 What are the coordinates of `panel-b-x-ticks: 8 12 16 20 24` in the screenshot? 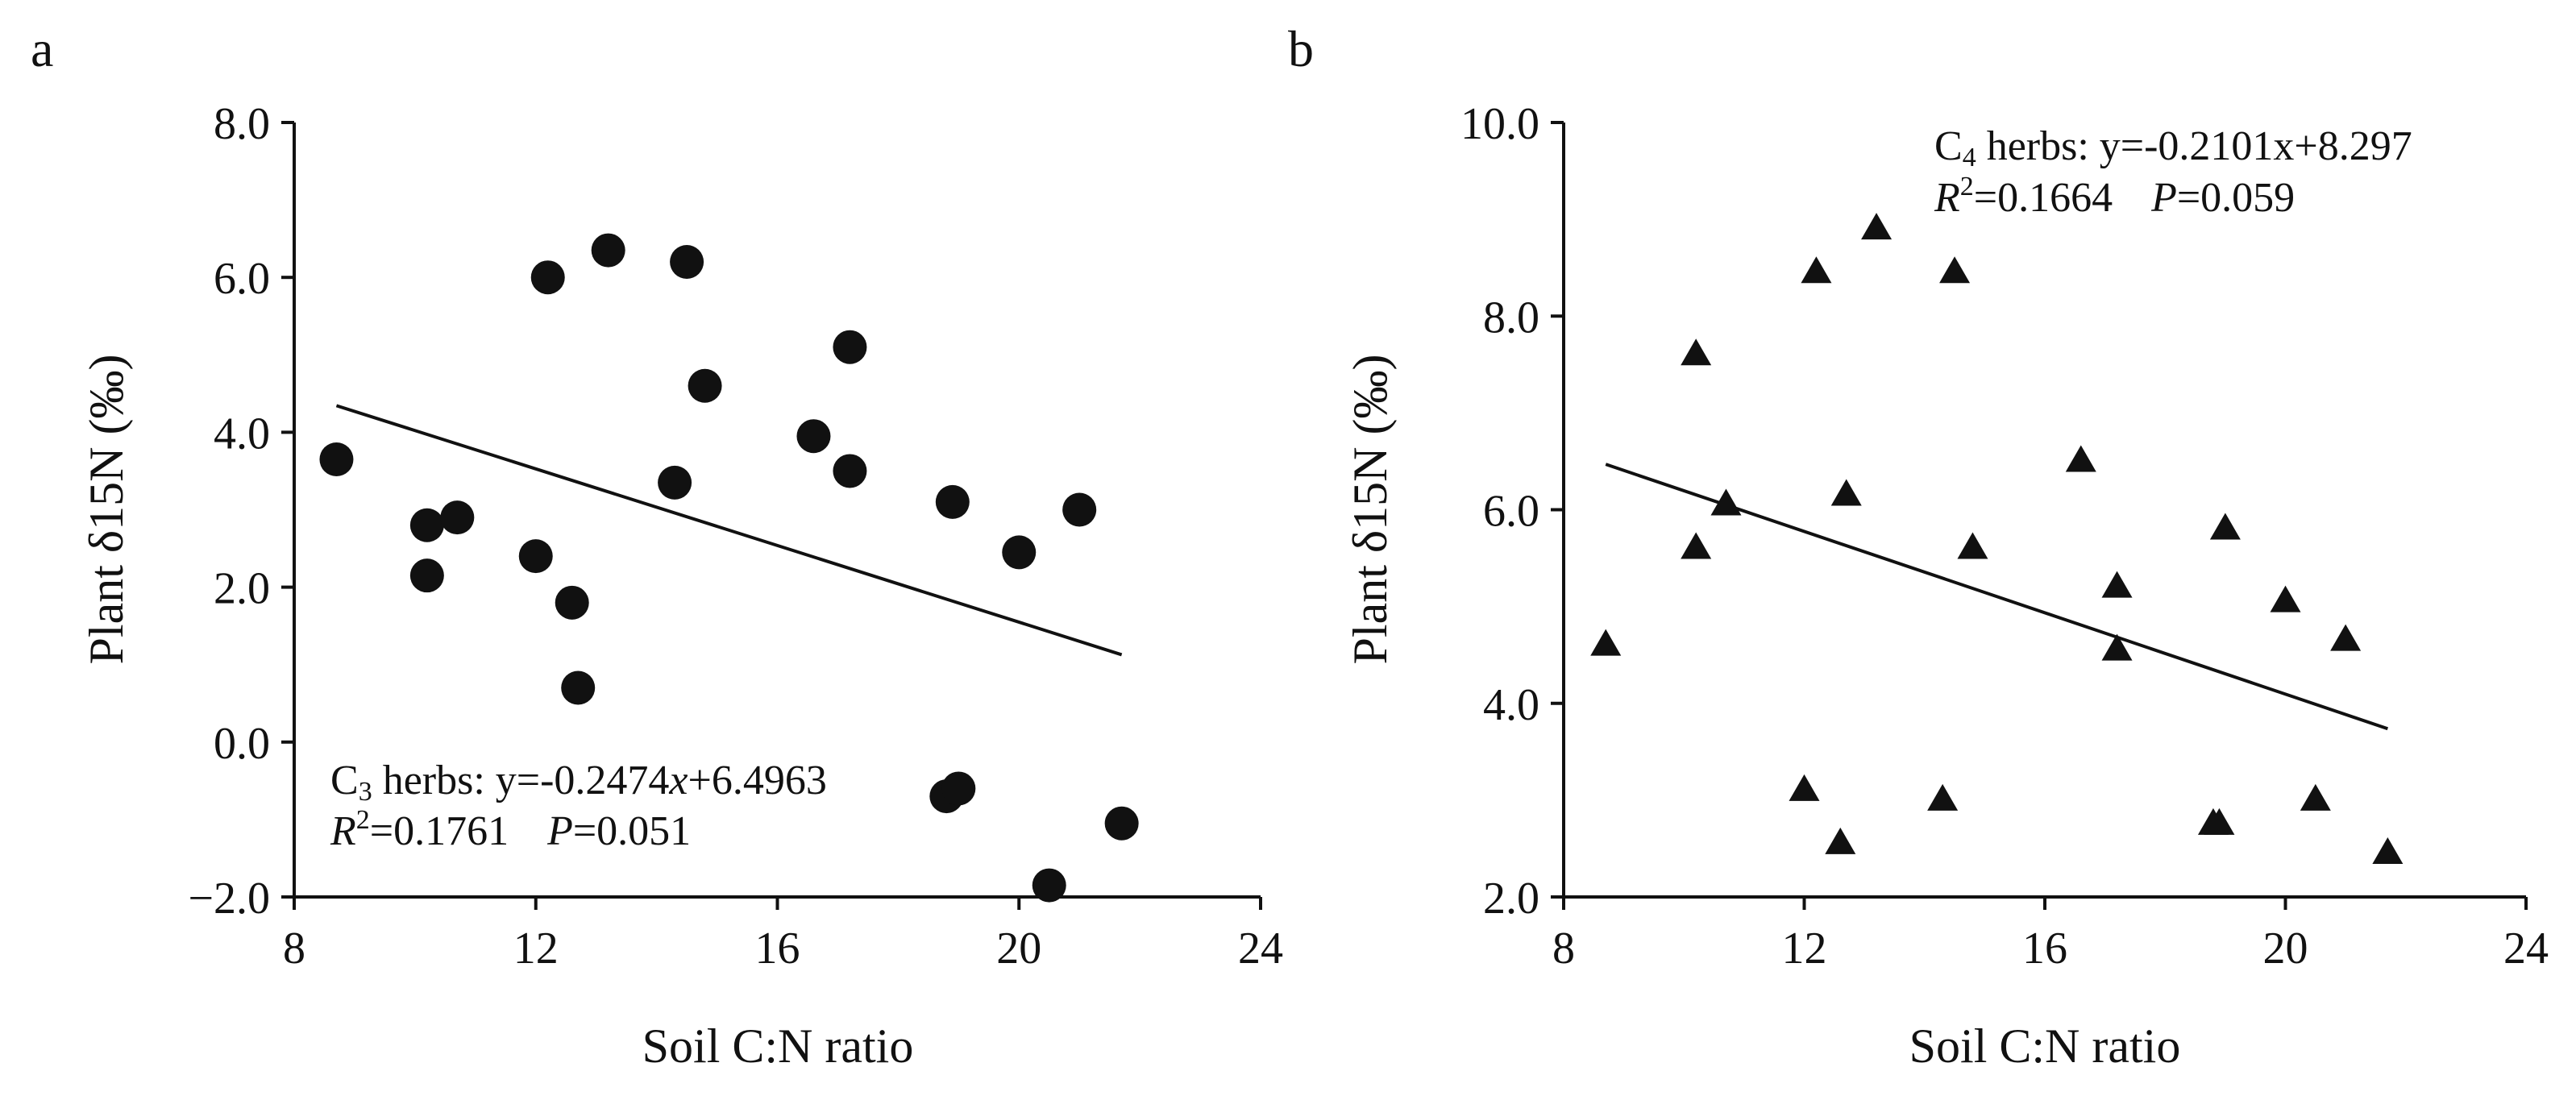 It's located at (2050, 935).